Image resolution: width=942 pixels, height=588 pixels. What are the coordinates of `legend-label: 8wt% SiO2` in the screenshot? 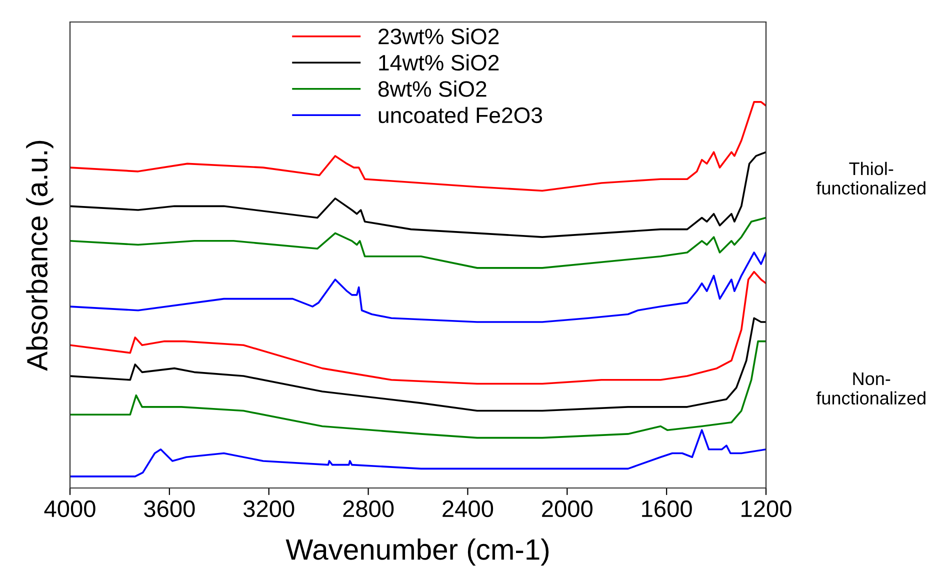 It's located at (432, 88).